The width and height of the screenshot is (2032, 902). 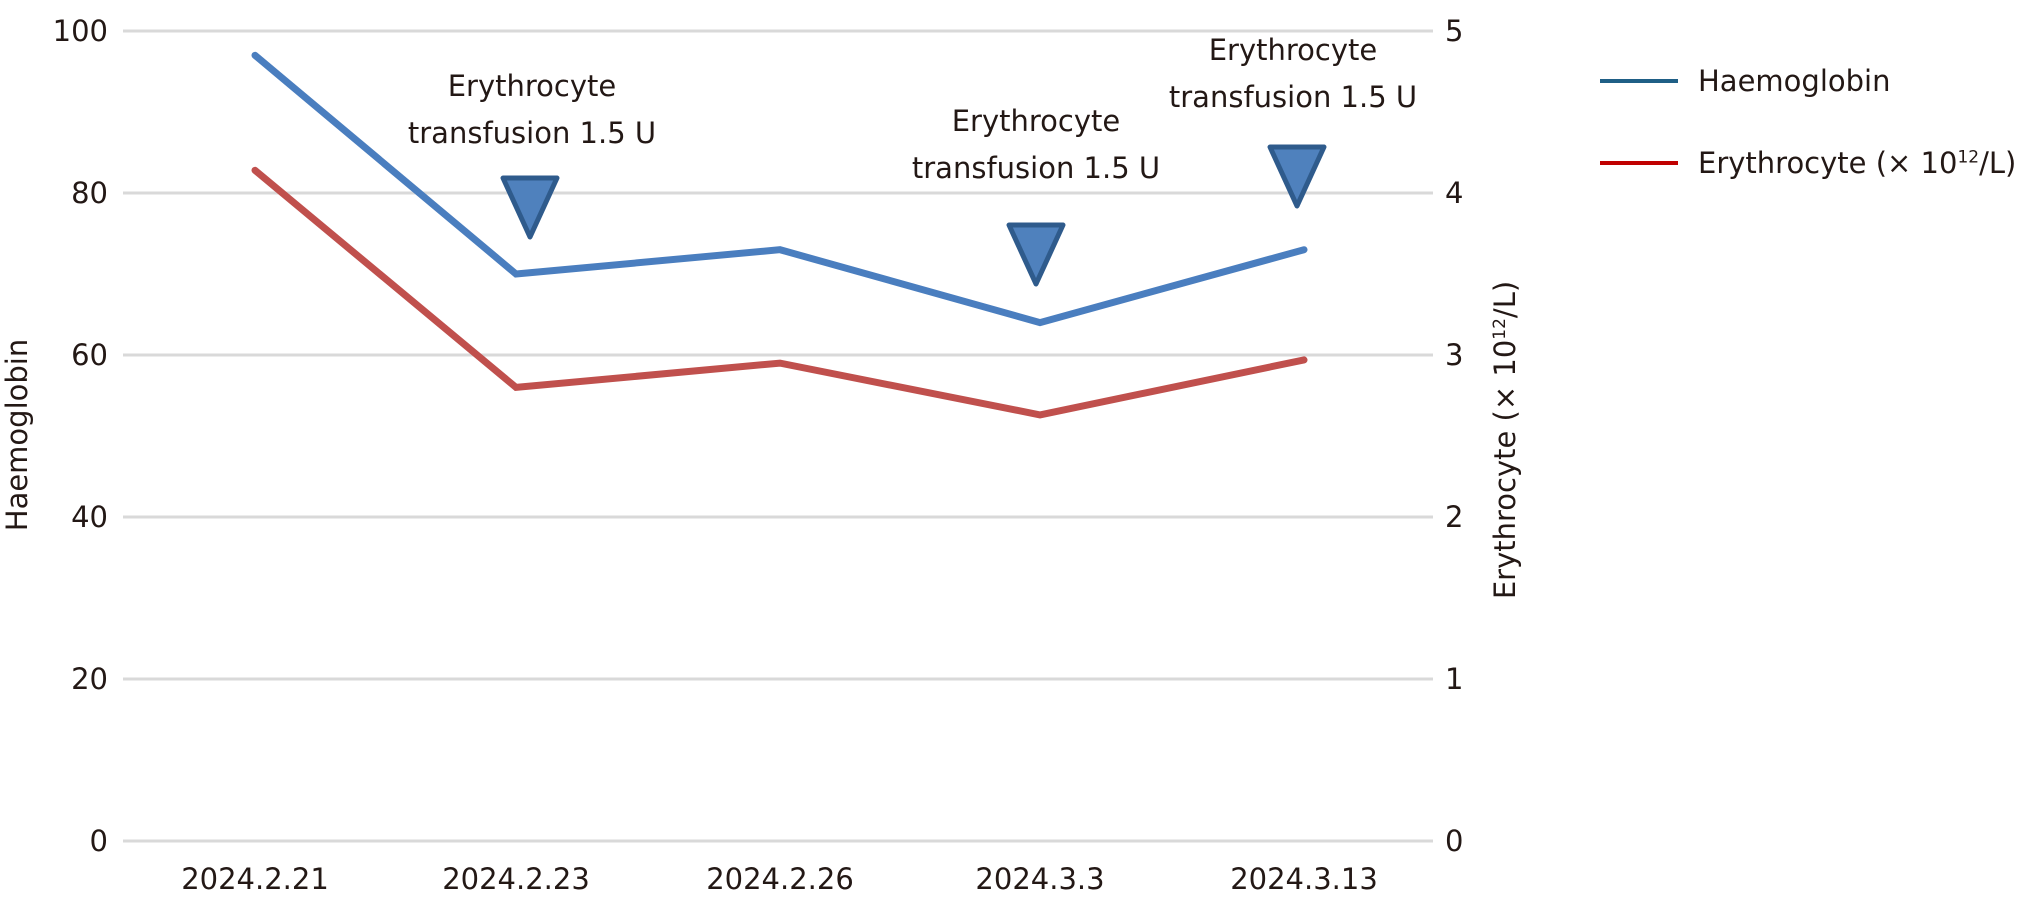 I want to click on right-tick-label: 0, so click(x=1454, y=841).